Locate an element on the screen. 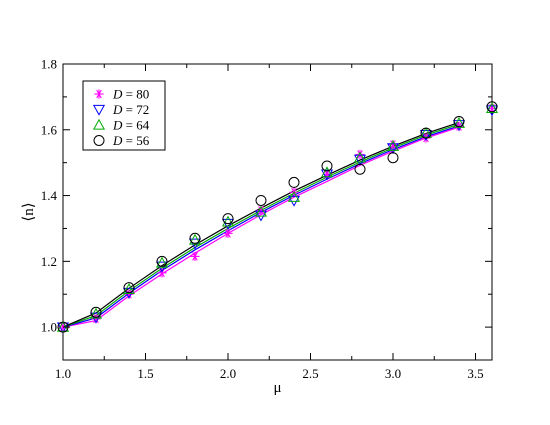 This screenshot has height=425, width=550. legend-label-3: D = 64 is located at coordinates (131, 125).